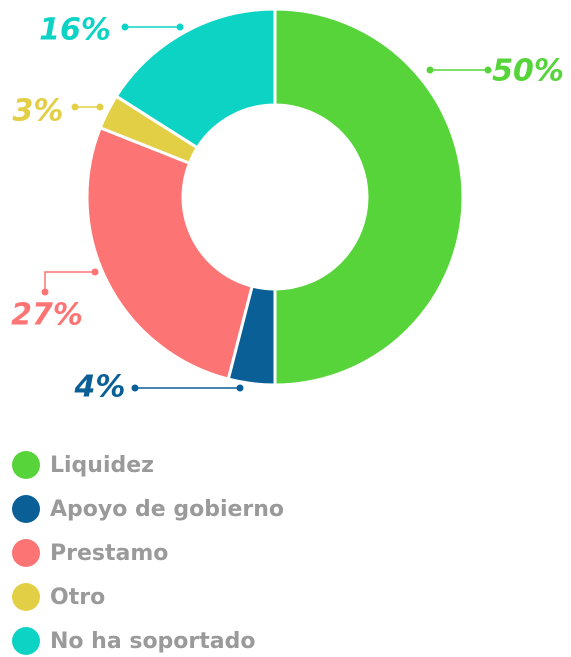  I want to click on legend-label: No ha soportado, so click(153, 641).